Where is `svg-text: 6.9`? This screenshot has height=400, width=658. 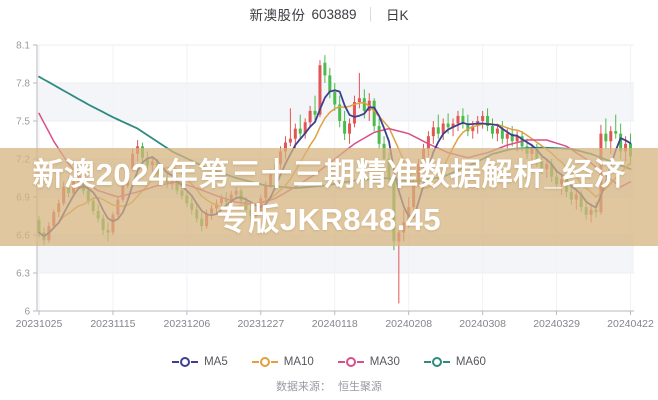 svg-text: 6.9 is located at coordinates (23, 198).